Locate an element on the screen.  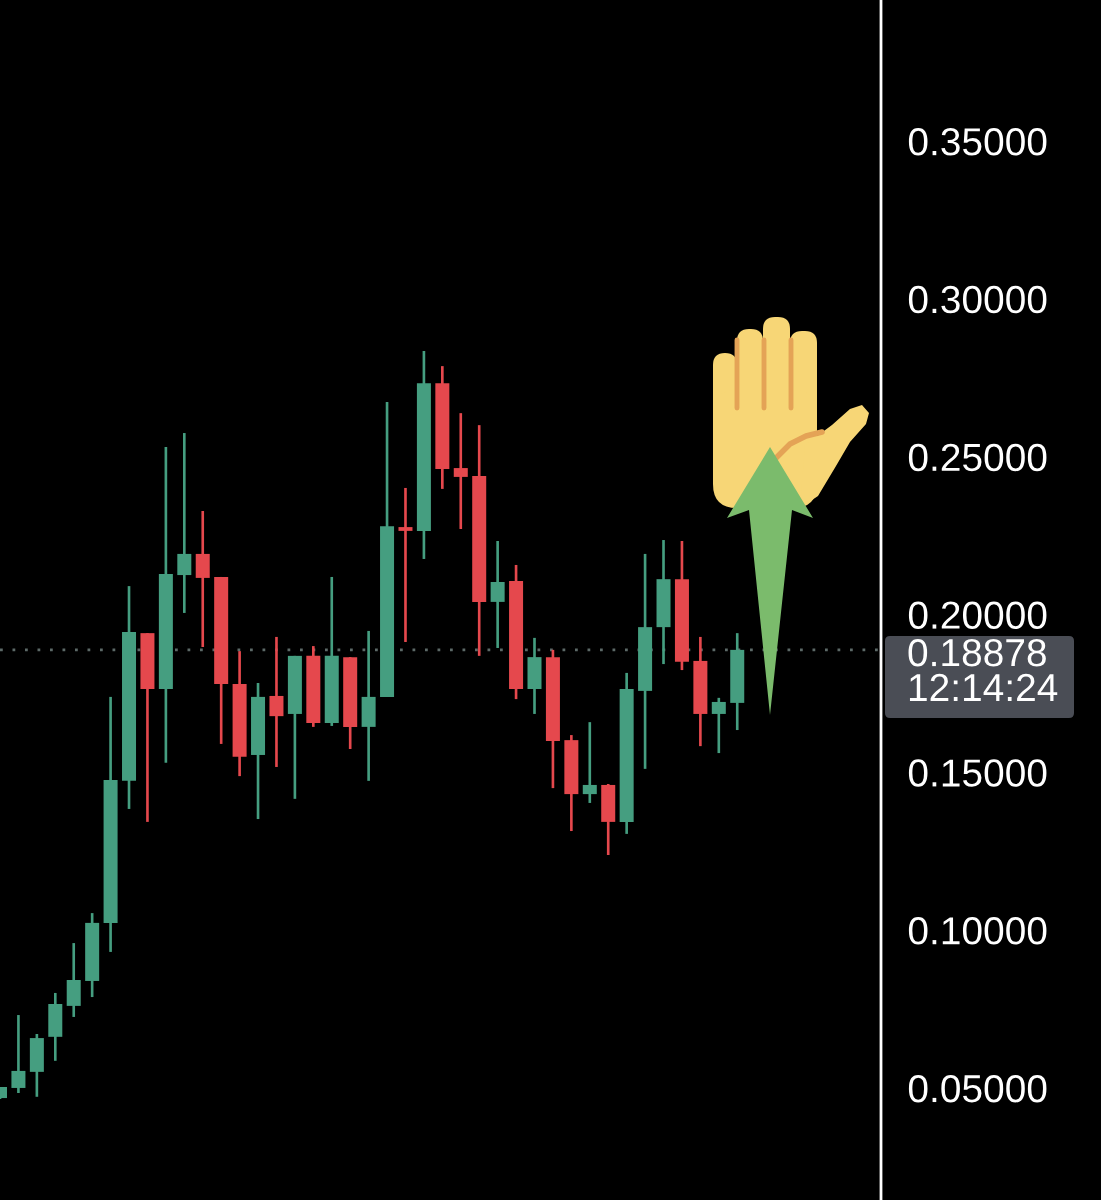
y-tick-label: 0.05000 is located at coordinates (977, 1088).